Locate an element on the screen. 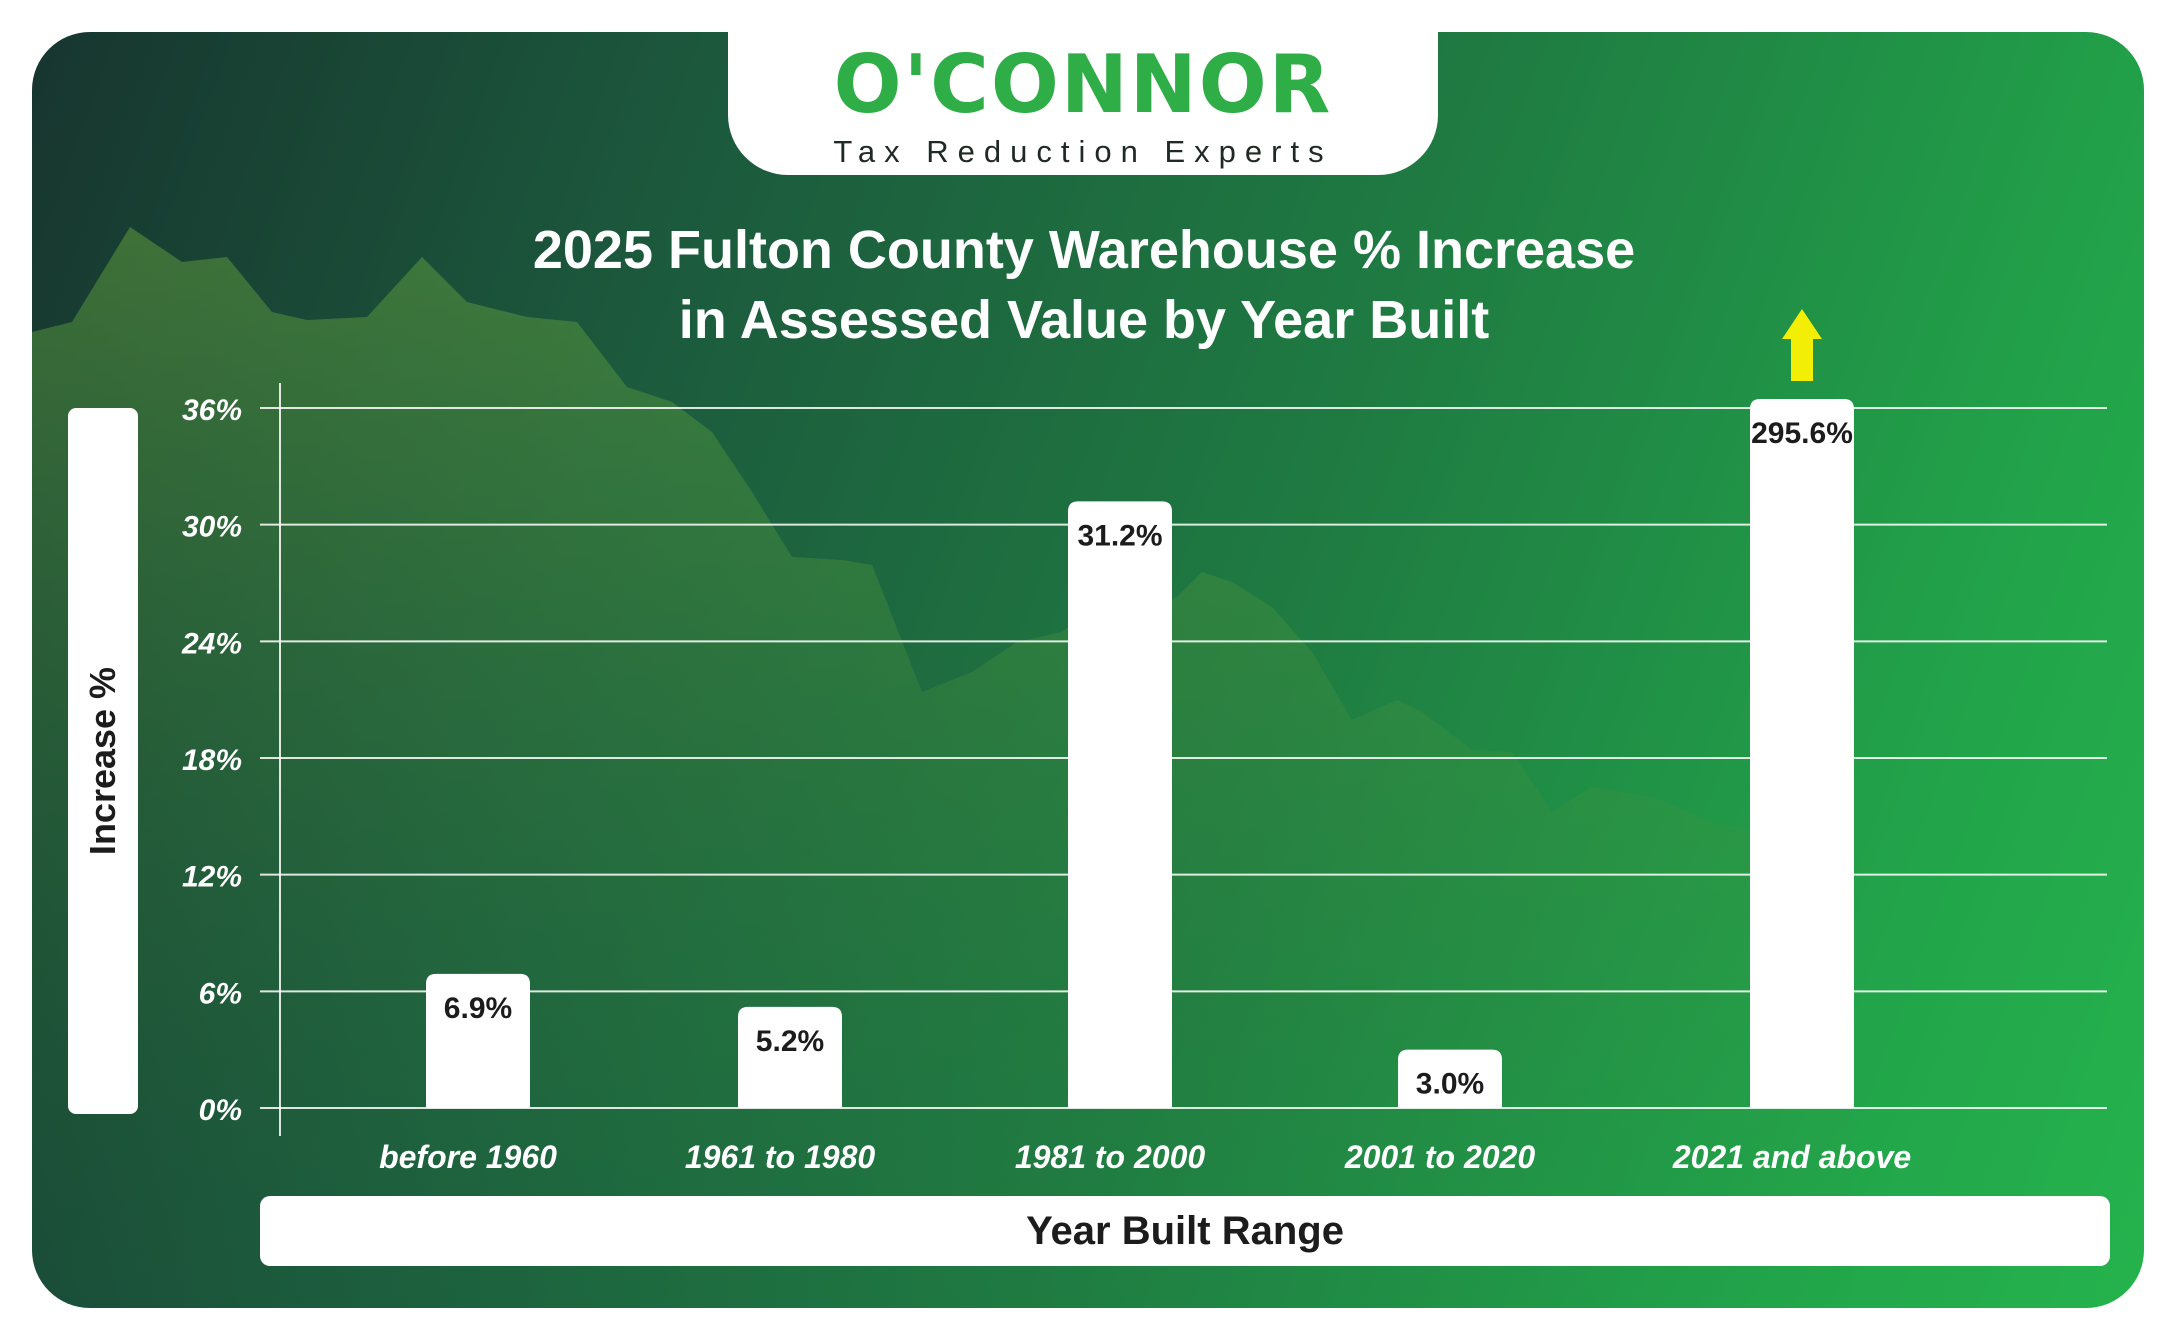 This screenshot has height=1333, width=2167. data-label: 5.2% is located at coordinates (790, 1041).